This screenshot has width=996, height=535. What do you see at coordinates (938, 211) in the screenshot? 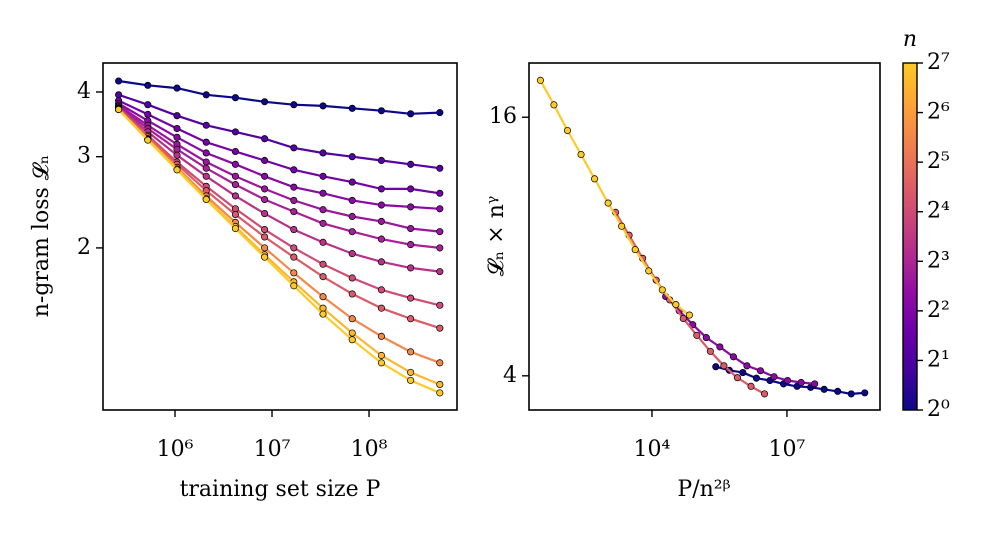
I see `colorbar-tick-label: 2⁴` at bounding box center [938, 211].